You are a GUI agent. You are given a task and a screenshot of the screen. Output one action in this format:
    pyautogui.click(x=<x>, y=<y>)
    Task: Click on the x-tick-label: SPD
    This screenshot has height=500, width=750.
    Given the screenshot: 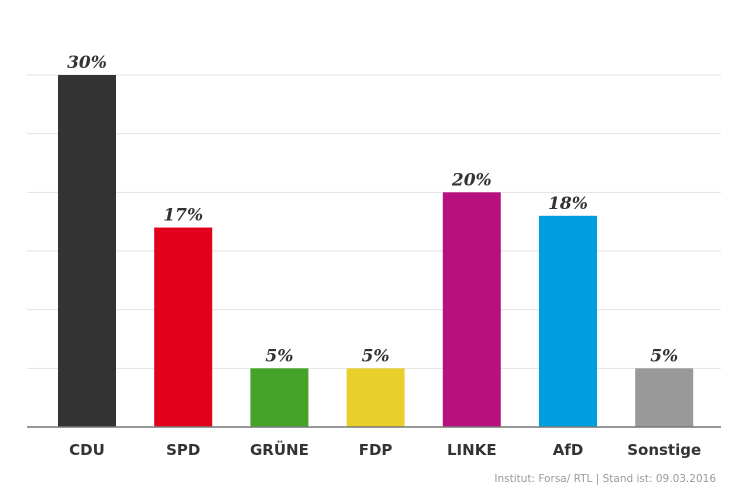 What is the action you would take?
    pyautogui.click(x=183, y=450)
    